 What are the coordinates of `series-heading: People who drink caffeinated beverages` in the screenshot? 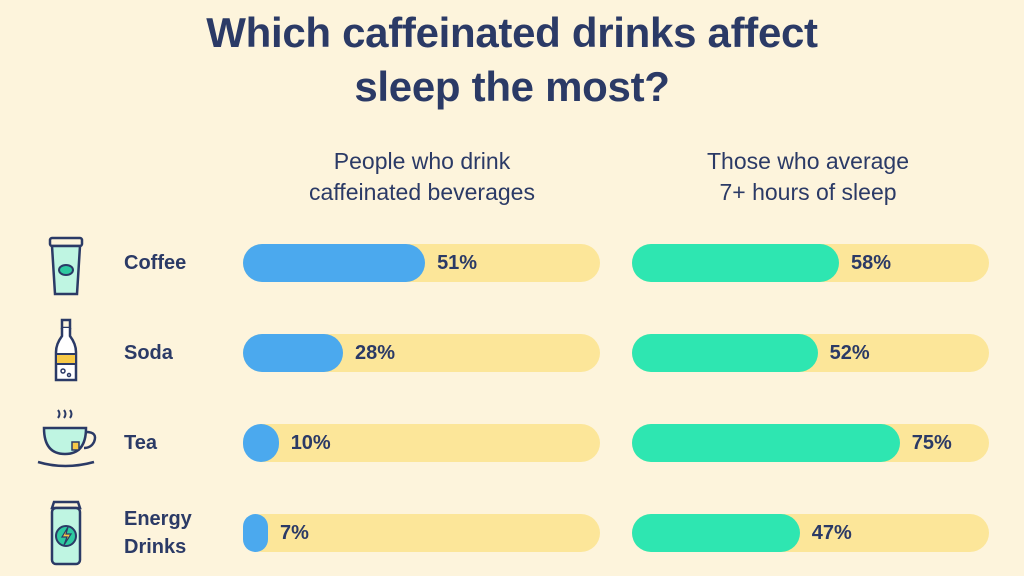 It's located at (422, 176).